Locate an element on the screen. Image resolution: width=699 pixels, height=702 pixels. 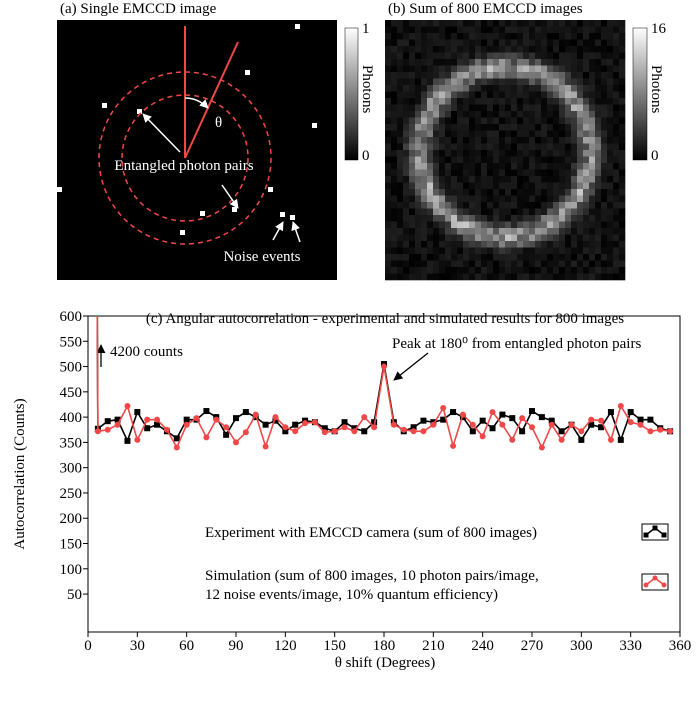
arrow is located at coordinates (411, 366).